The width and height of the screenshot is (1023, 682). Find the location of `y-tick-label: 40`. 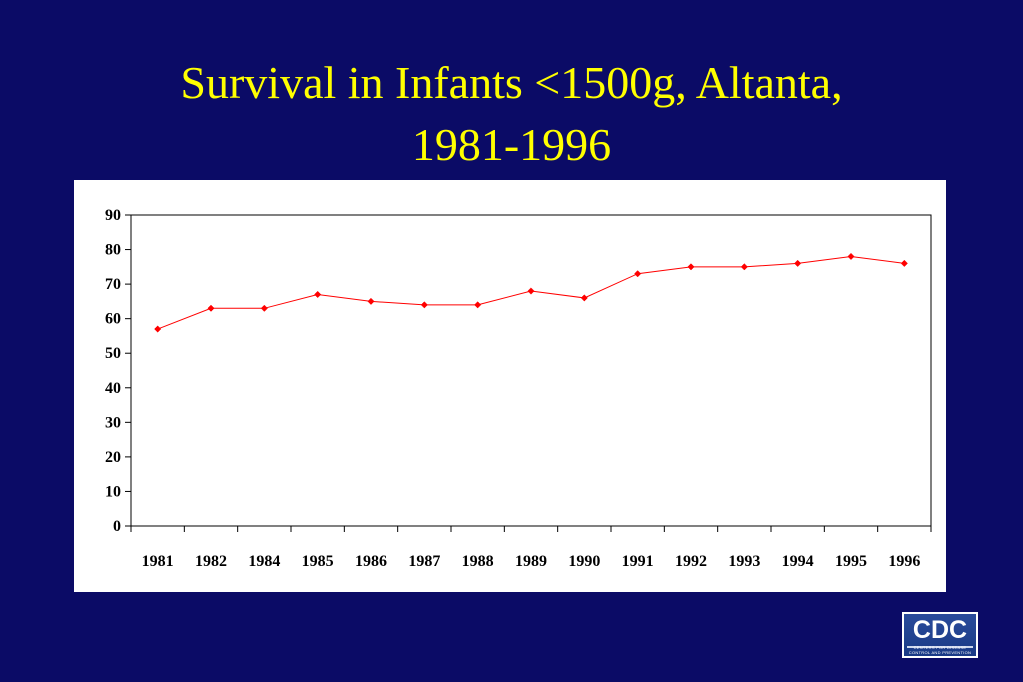

y-tick-label: 40 is located at coordinates (113, 388).